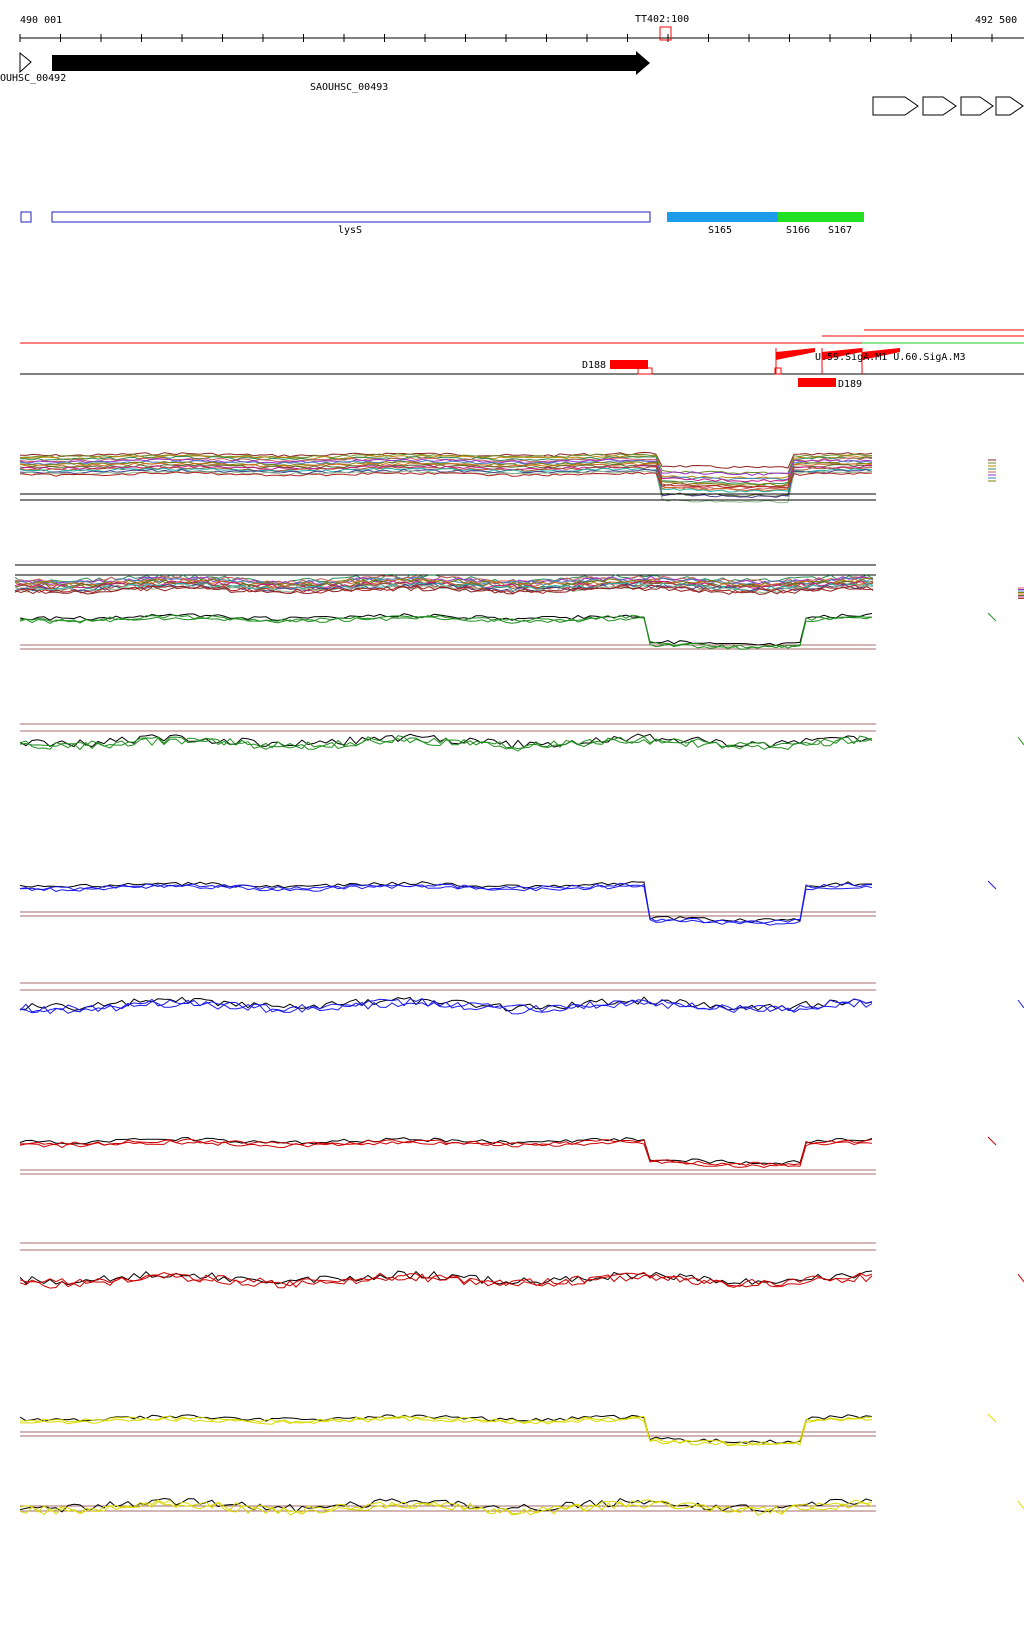  What do you see at coordinates (645, 371) in the screenshot?
I see `d188-small-box` at bounding box center [645, 371].